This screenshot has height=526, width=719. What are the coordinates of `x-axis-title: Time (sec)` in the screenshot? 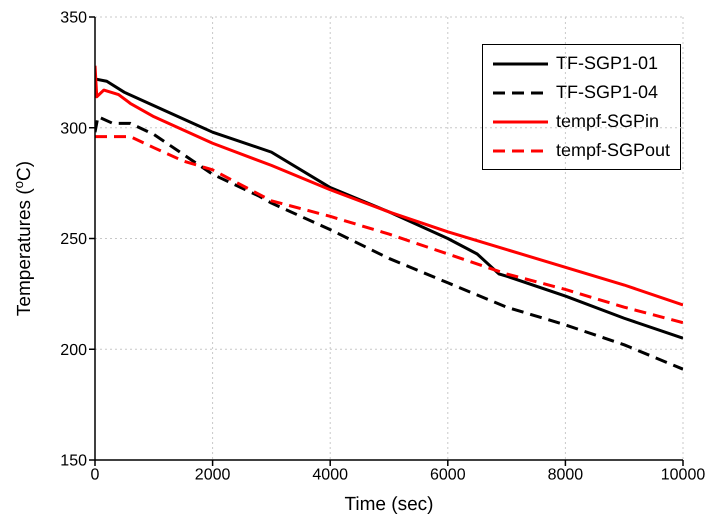 It's located at (389, 504).